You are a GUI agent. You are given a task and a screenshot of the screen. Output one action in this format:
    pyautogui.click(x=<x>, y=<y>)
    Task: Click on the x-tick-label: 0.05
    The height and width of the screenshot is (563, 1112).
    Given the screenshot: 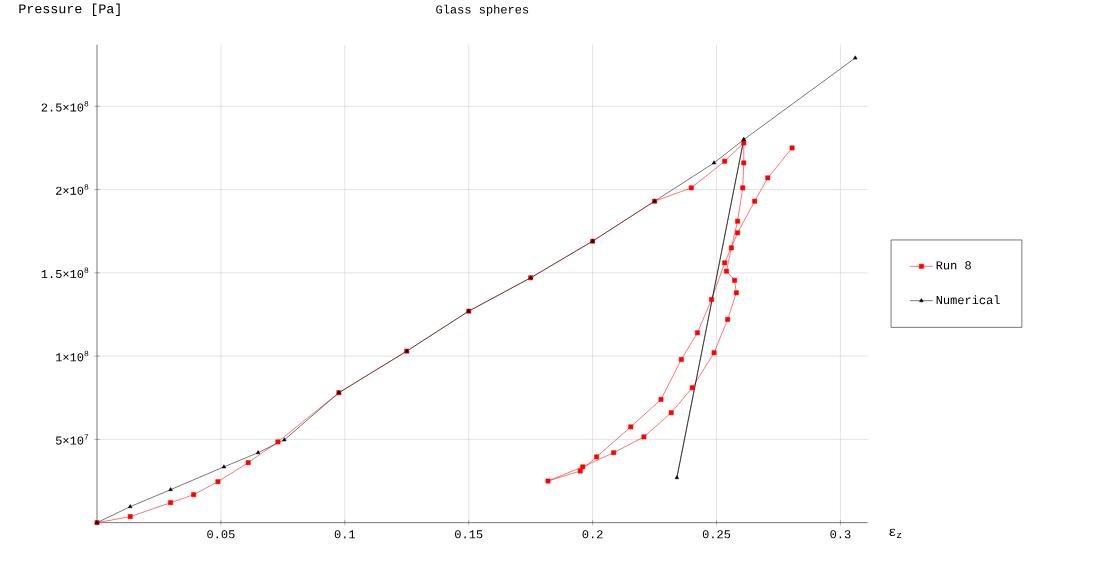 What is the action you would take?
    pyautogui.click(x=221, y=534)
    